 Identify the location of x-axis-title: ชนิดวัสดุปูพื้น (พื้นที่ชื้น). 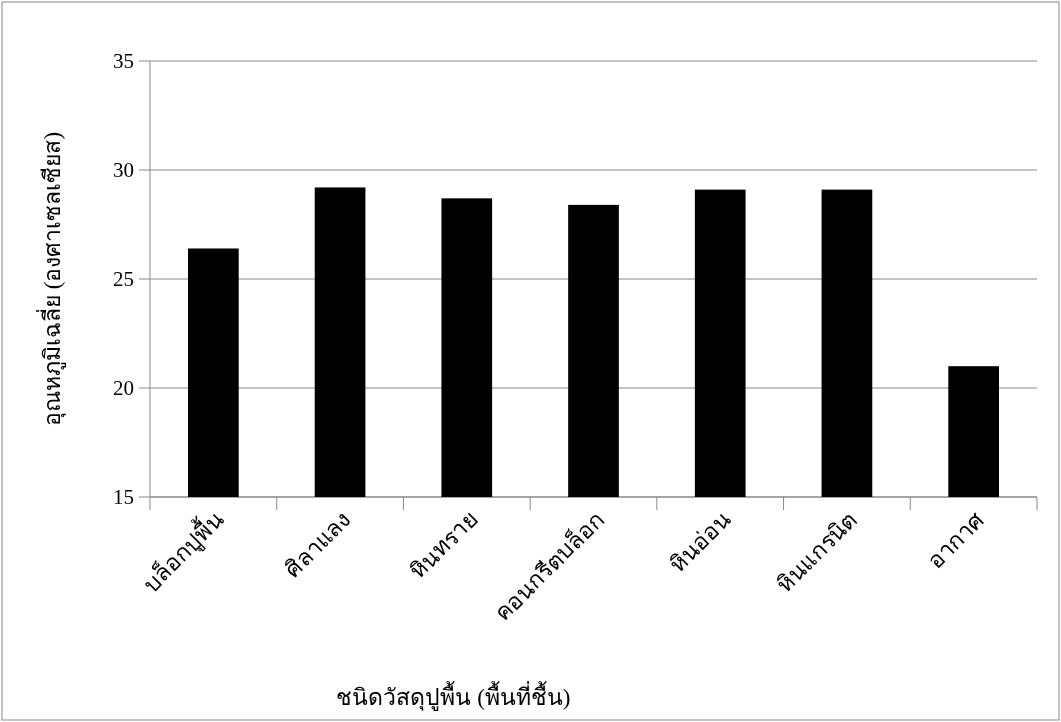
(453, 696).